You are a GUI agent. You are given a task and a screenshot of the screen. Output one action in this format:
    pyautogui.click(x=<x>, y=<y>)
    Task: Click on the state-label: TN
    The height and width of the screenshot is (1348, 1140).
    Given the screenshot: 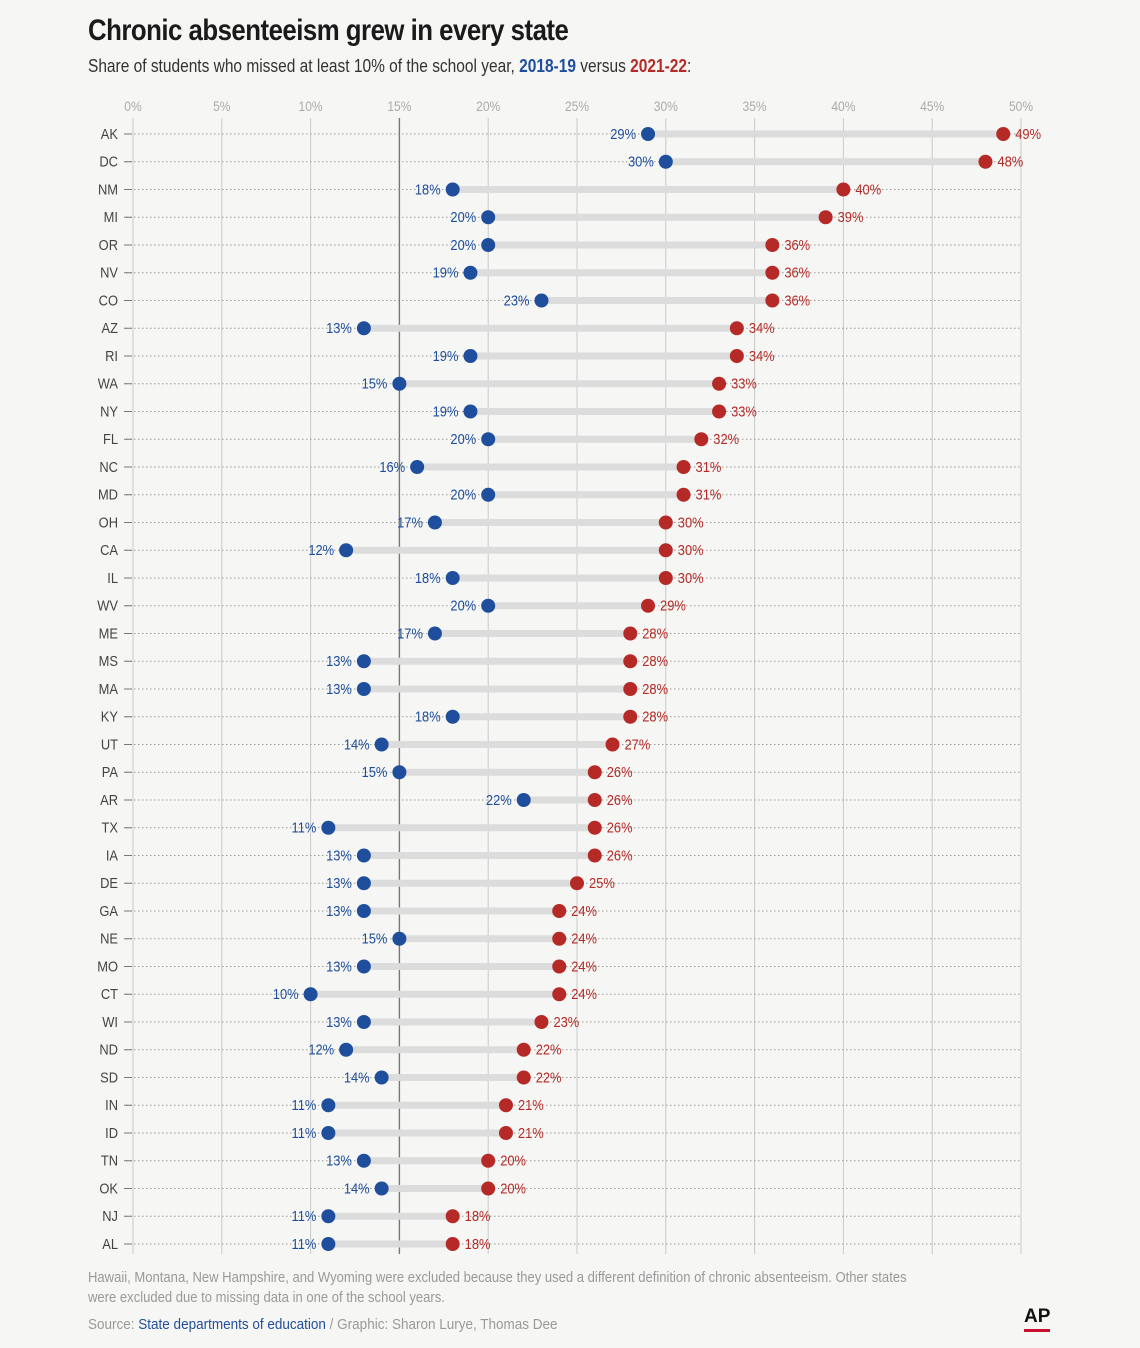 What is the action you would take?
    pyautogui.click(x=109, y=1160)
    